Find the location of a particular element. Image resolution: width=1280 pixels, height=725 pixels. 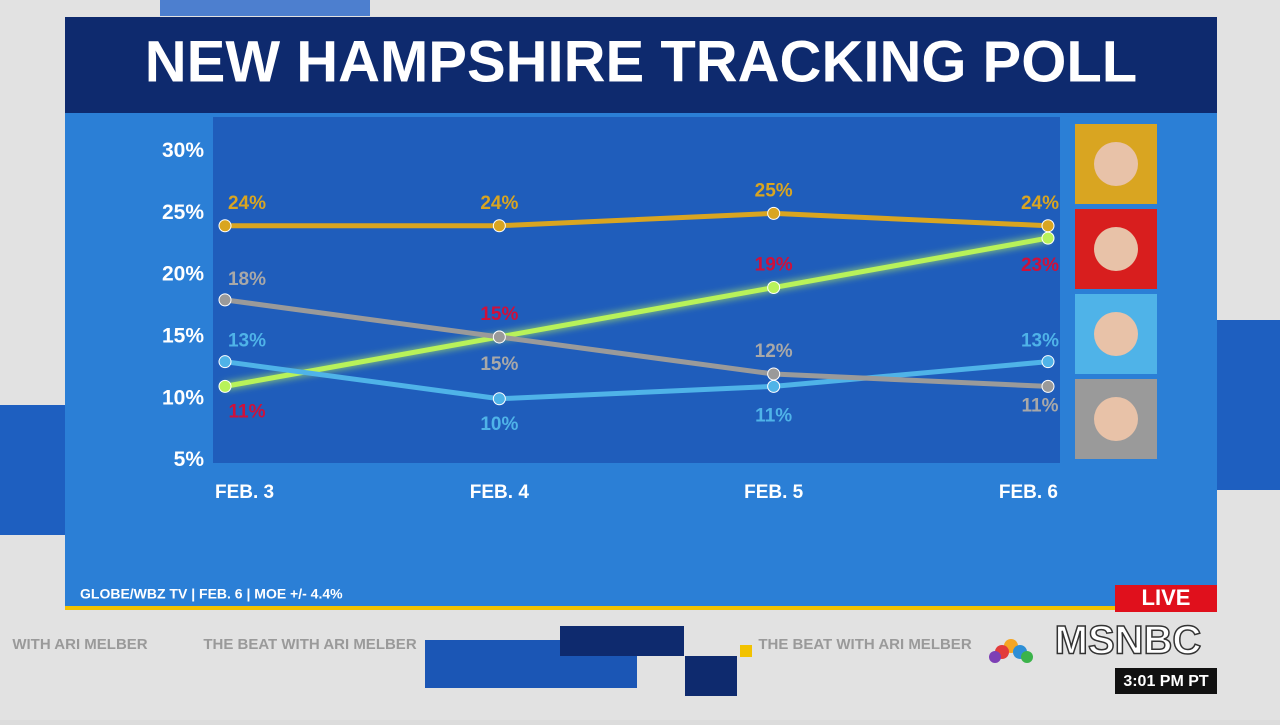

clock: 3:01 PM PT is located at coordinates (1166, 681).